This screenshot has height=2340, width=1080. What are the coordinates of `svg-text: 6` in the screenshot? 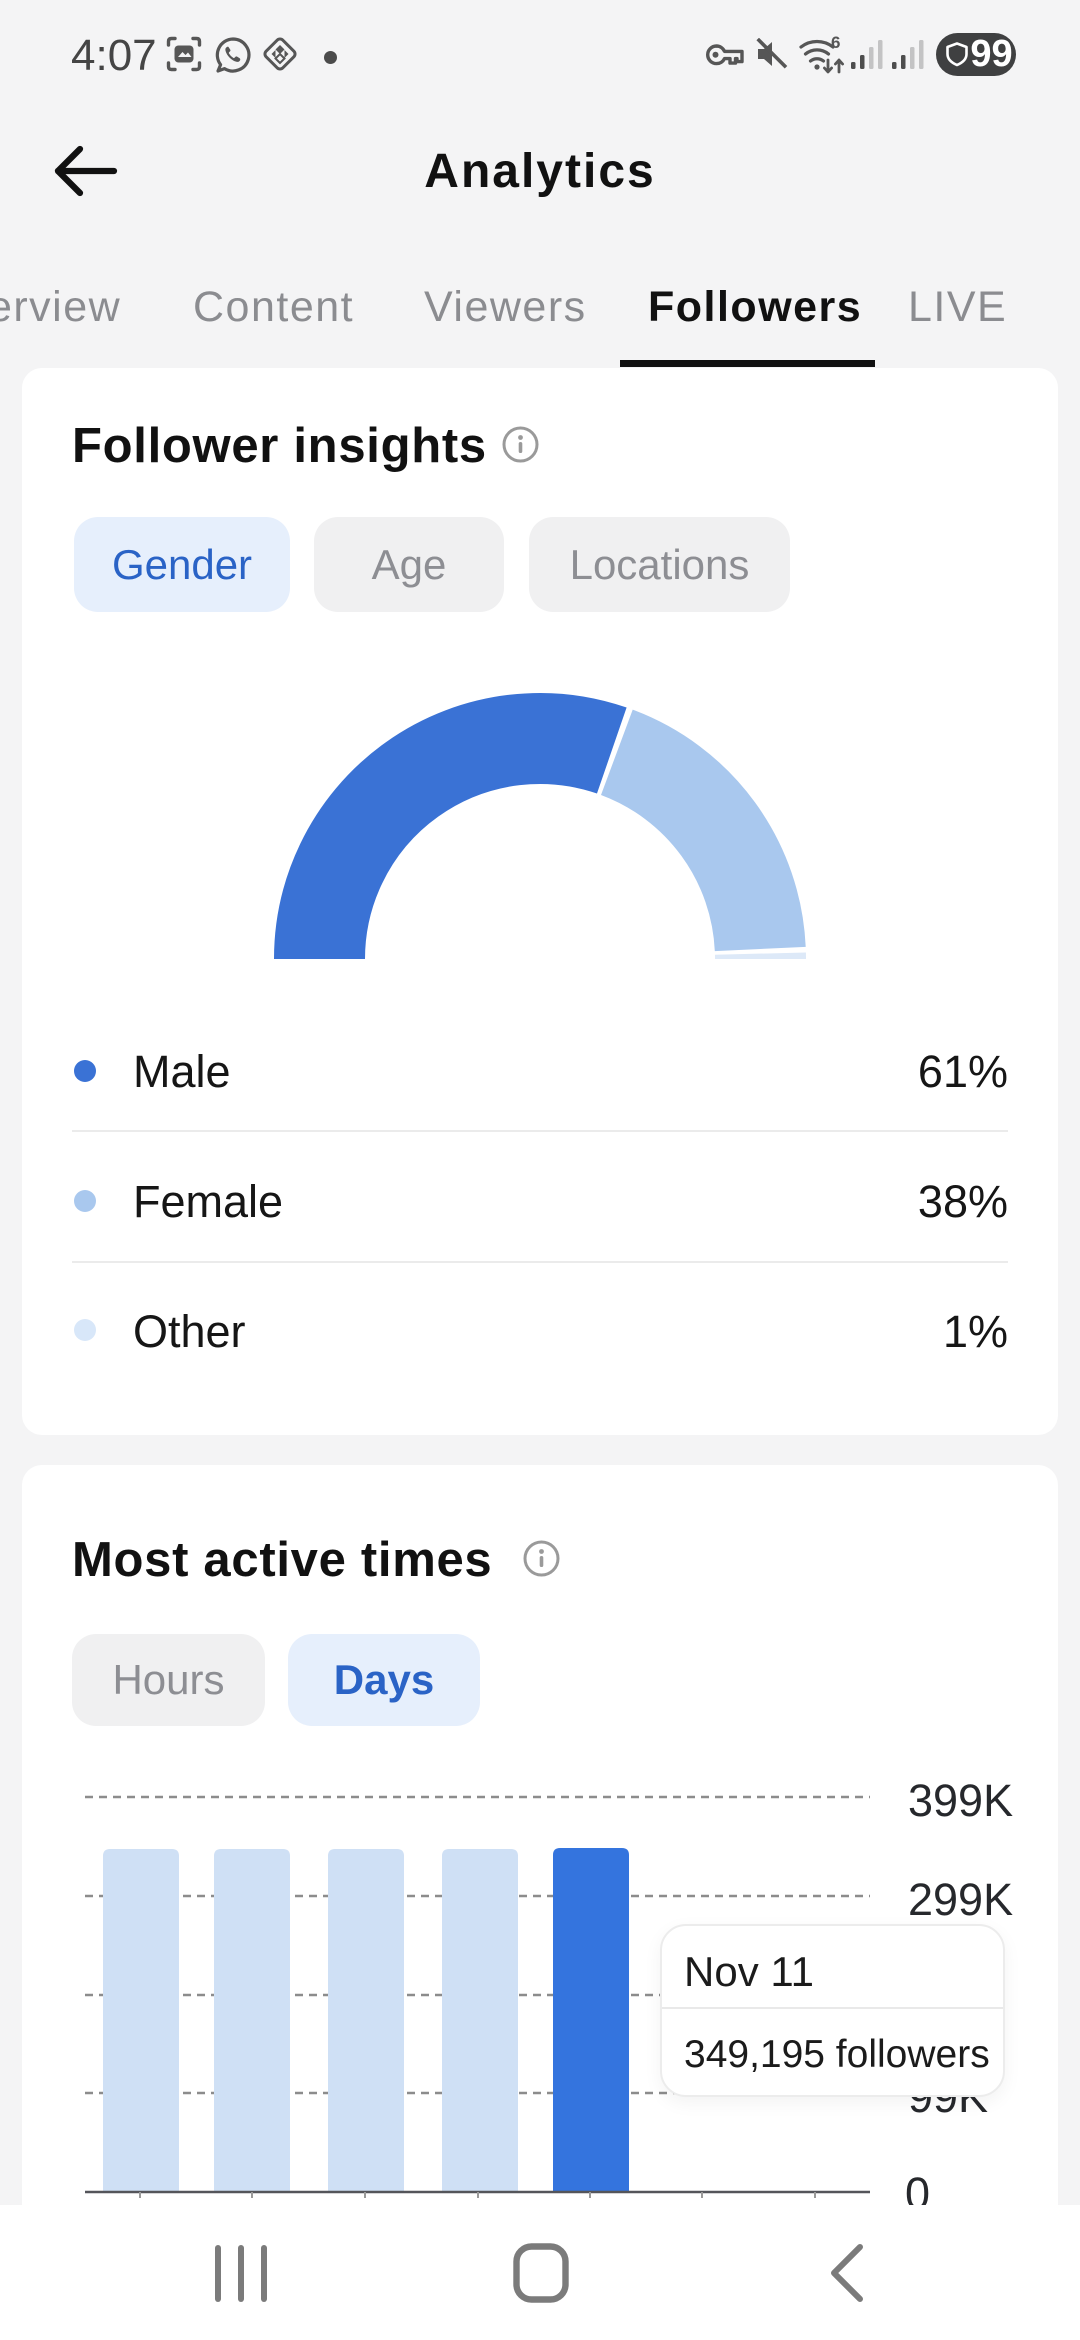 It's located at (835, 43).